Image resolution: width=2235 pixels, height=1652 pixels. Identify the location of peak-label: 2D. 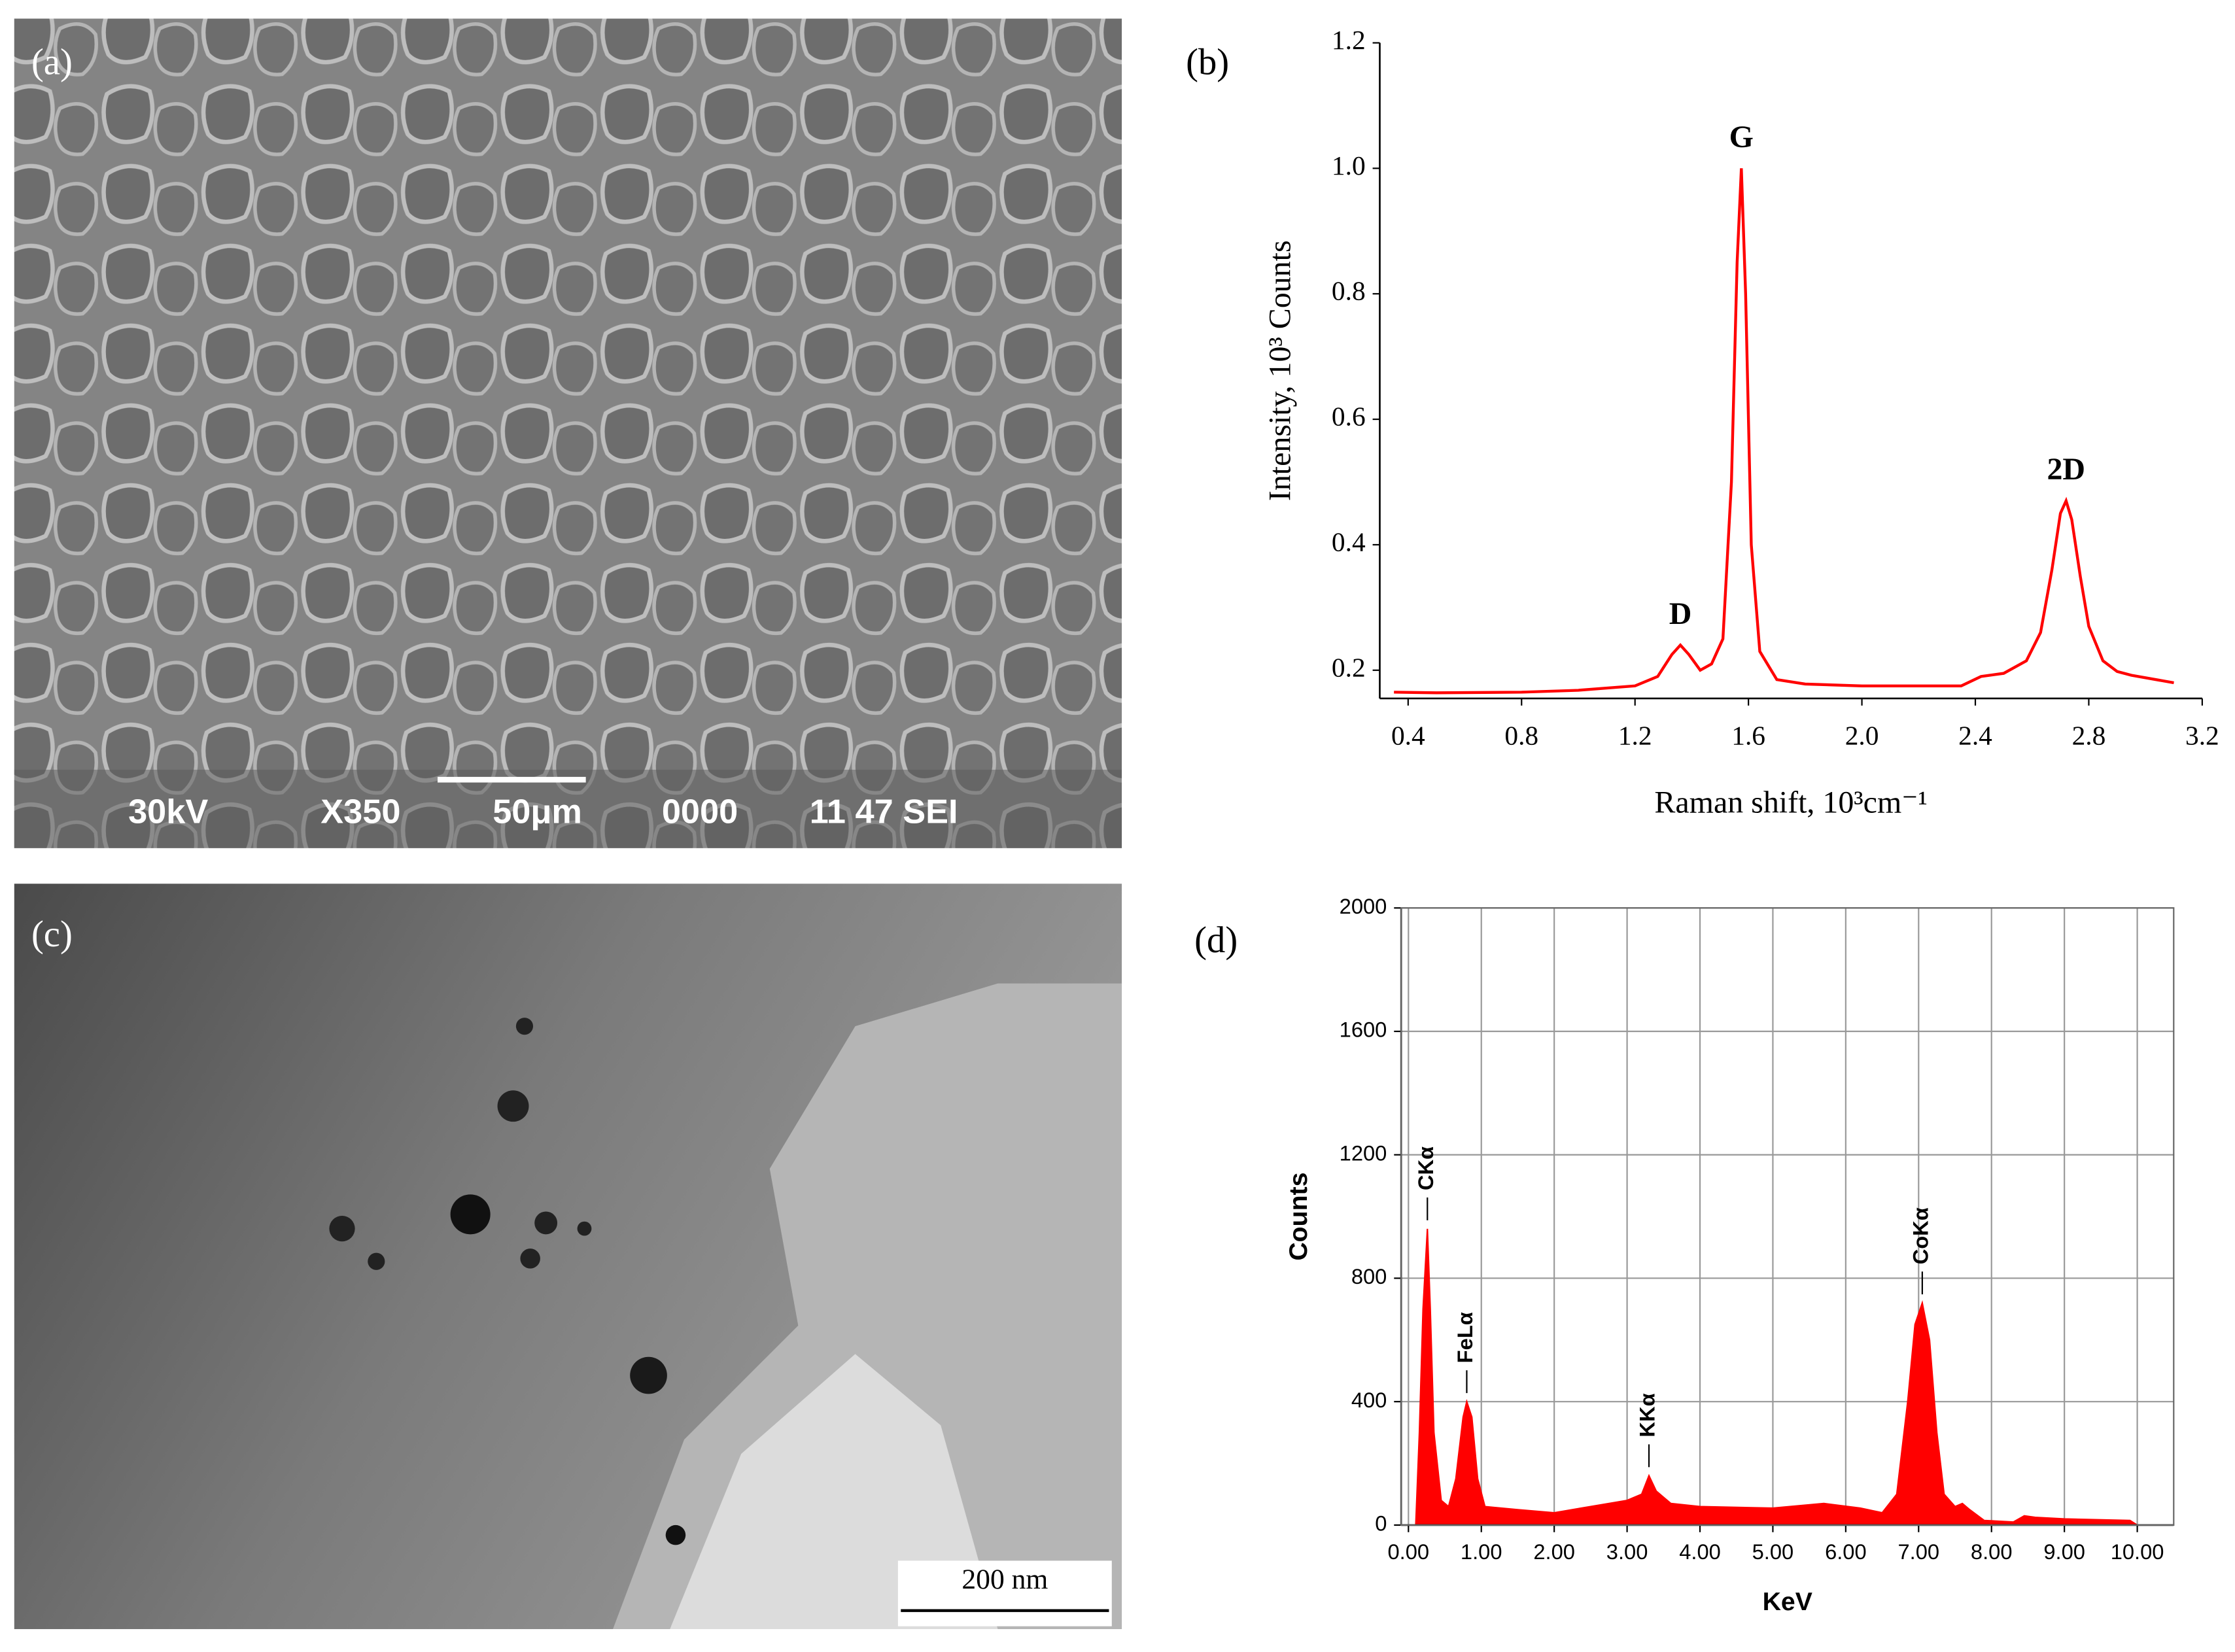
(2066, 469).